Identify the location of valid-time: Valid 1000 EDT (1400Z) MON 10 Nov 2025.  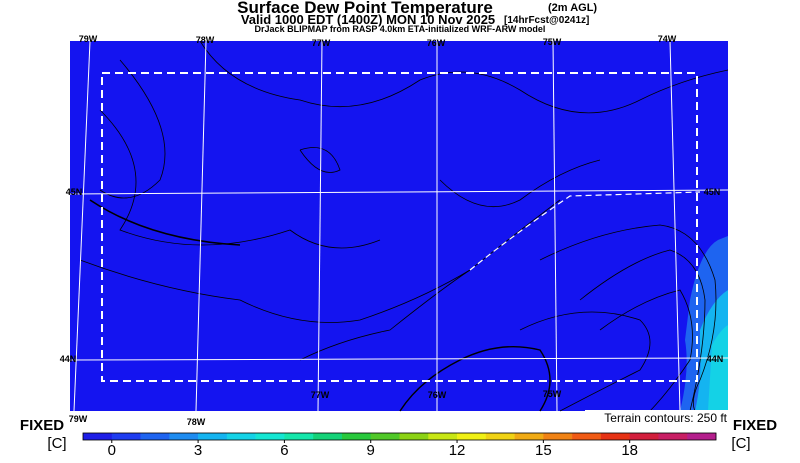
(368, 19).